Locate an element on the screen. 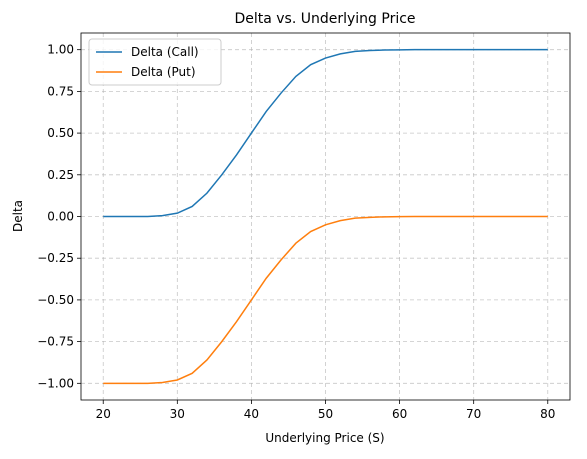 The image size is (587, 459). x-tick-label: 80 is located at coordinates (547, 414).